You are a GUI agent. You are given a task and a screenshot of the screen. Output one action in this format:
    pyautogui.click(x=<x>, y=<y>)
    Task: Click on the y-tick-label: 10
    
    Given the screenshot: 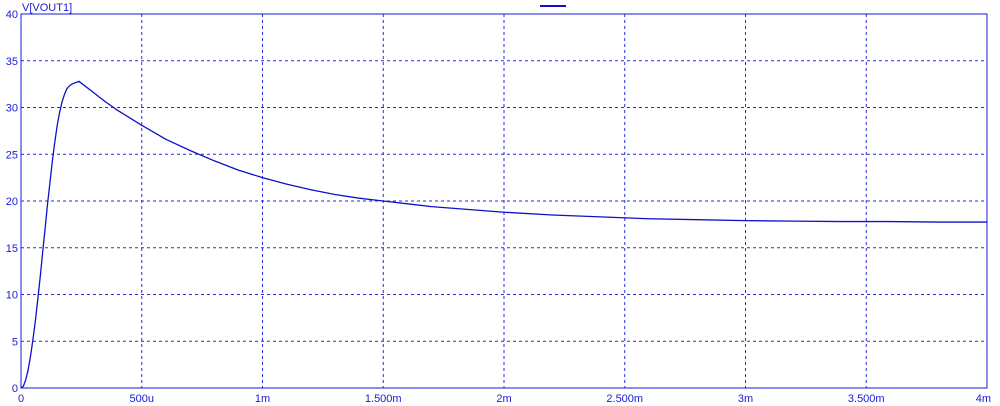 What is the action you would take?
    pyautogui.click(x=12, y=296)
    